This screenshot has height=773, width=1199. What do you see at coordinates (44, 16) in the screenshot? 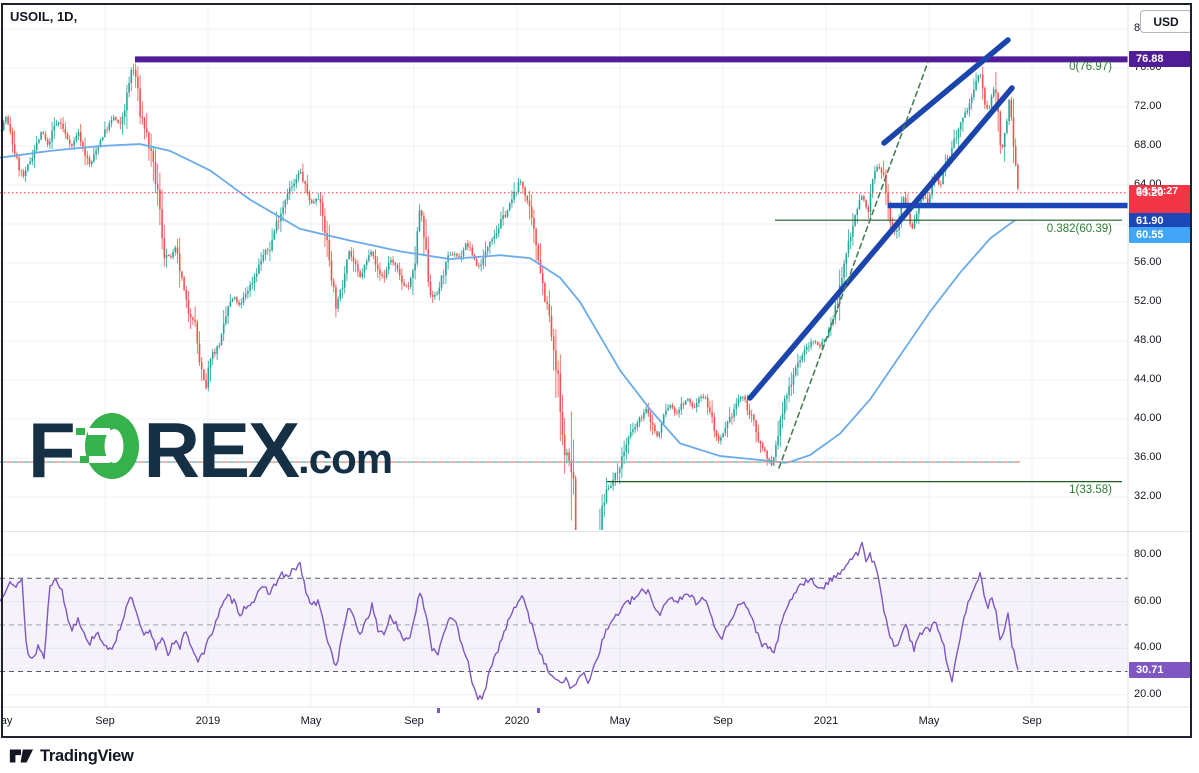
I see `symbol-legend: USOIL, 1D,` at bounding box center [44, 16].